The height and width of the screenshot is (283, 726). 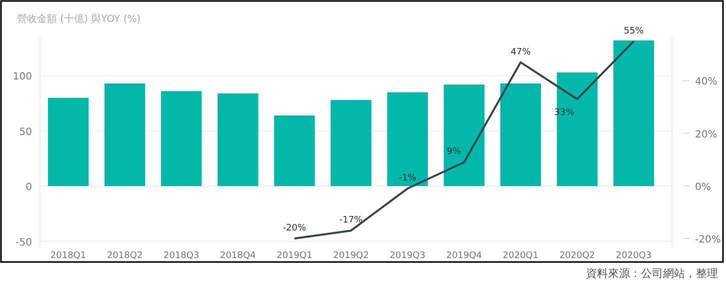 I want to click on y-tick-label: -50, so click(x=24, y=242).